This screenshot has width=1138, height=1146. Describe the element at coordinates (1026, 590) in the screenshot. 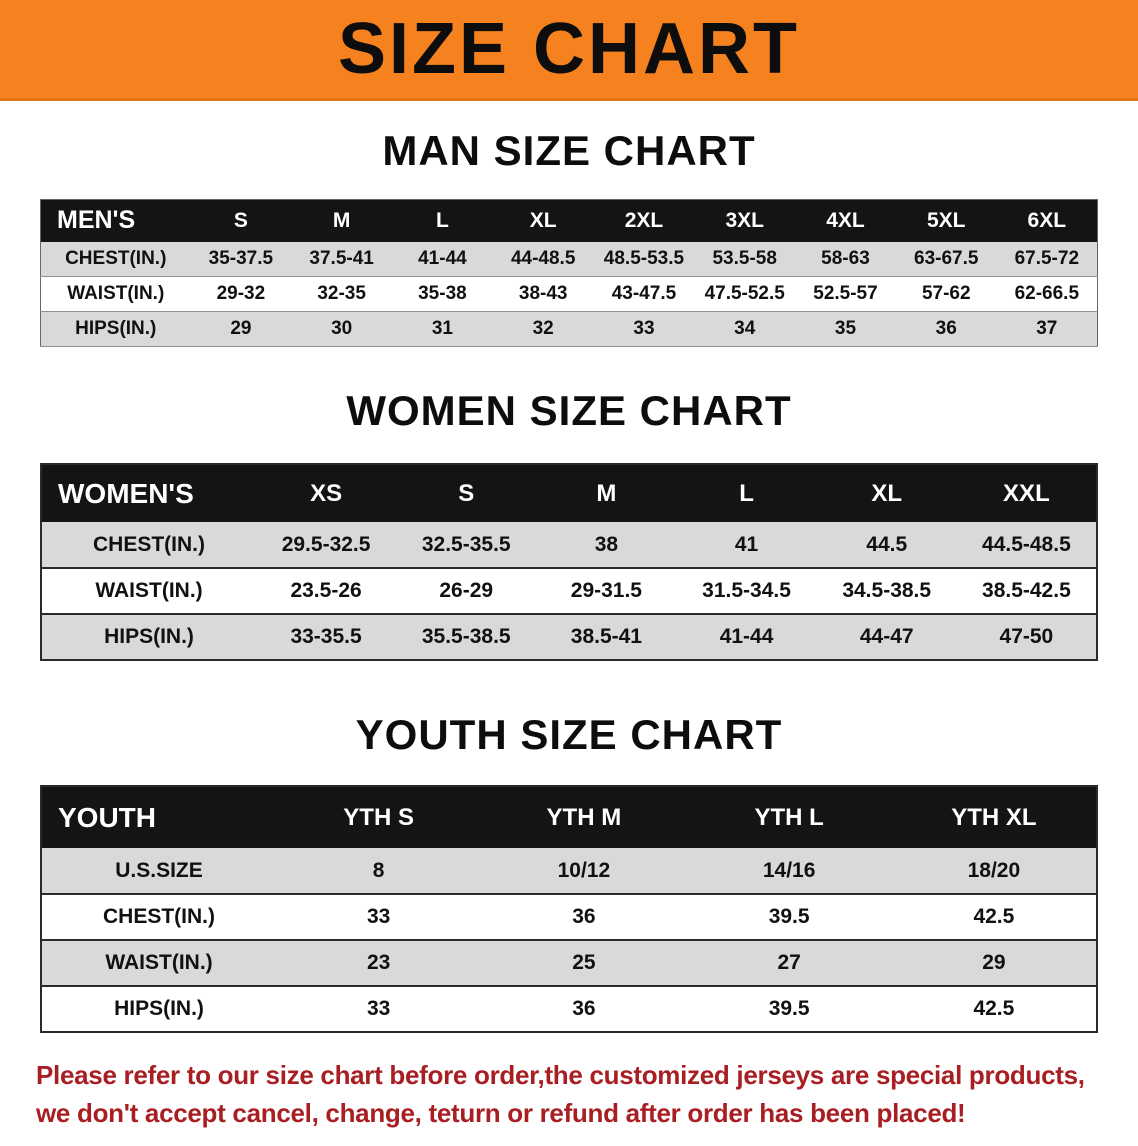

I see `measurement-value: 38.5-42.5` at that location.